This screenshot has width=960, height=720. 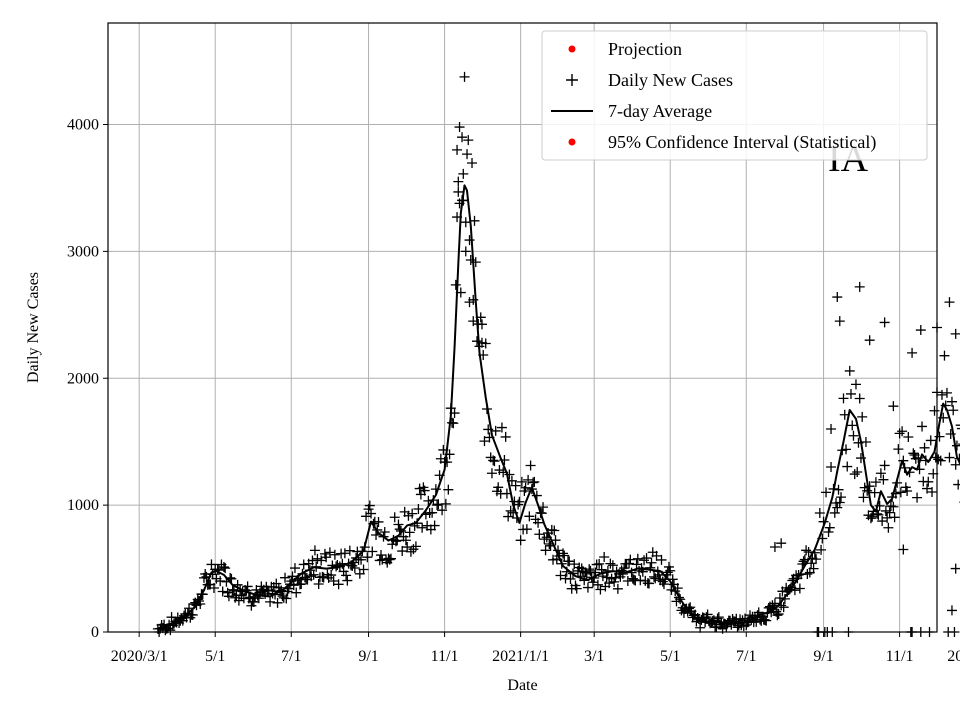 What do you see at coordinates (625, 49) in the screenshot?
I see `legend-item: Projection` at bounding box center [625, 49].